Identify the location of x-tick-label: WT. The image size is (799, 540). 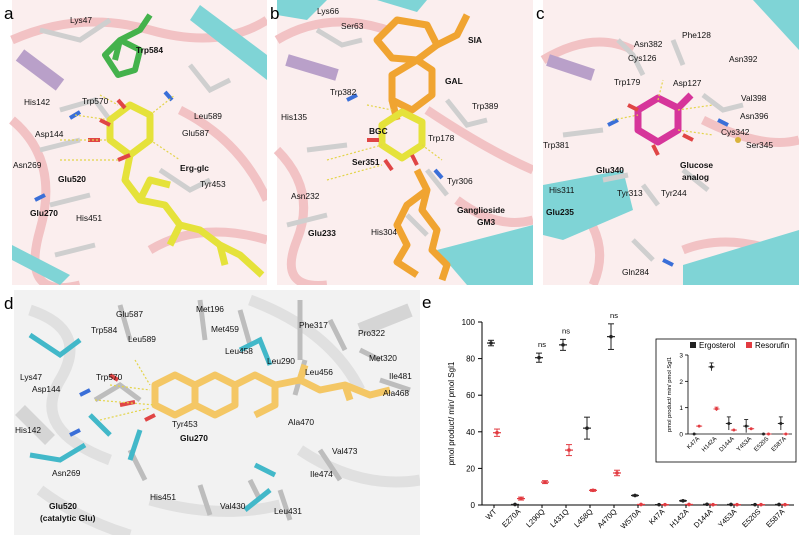
(491, 514).